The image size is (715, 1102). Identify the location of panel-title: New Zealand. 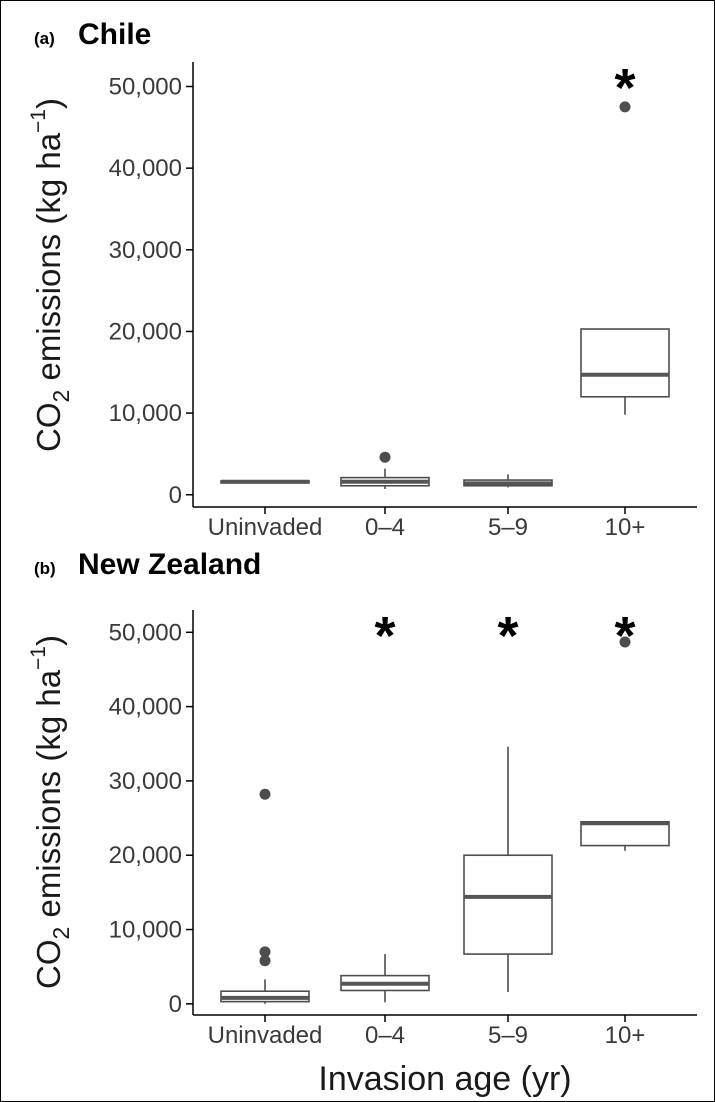
(169, 564).